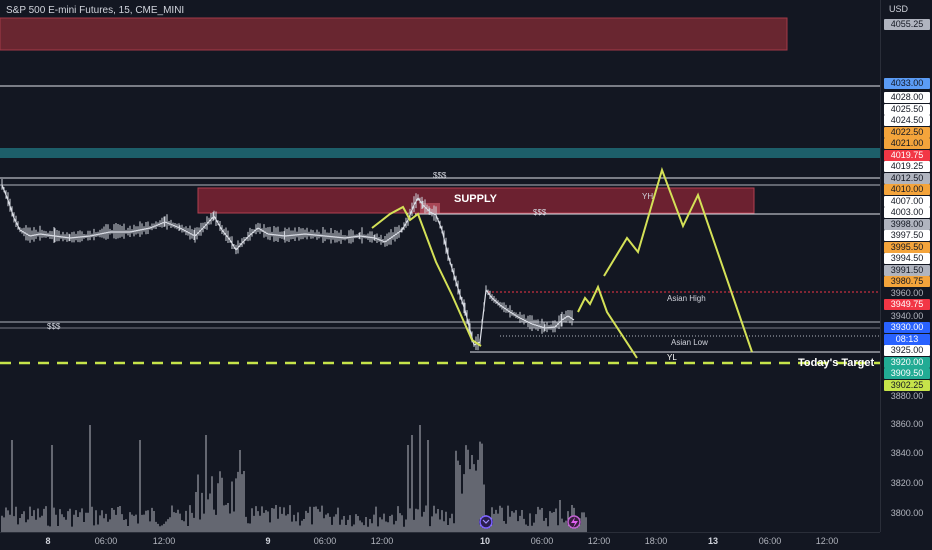 This screenshot has height=550, width=932. I want to click on price-label: 4003.00, so click(907, 212).